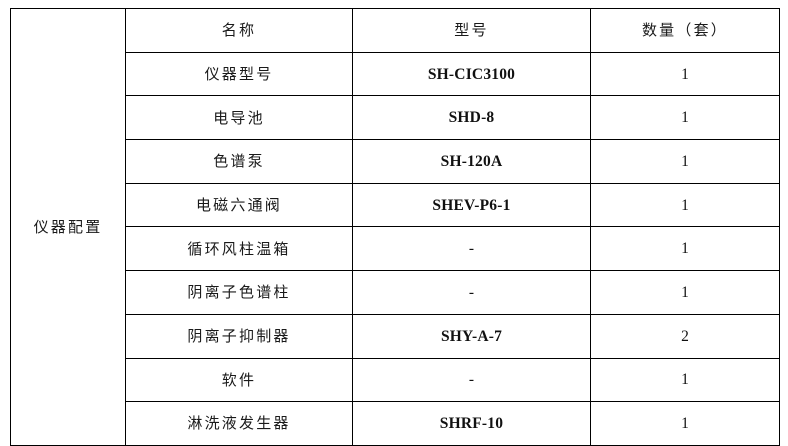 This screenshot has width=788, height=446. I want to click on cell-name: 阴离子色谱柱, so click(239, 292).